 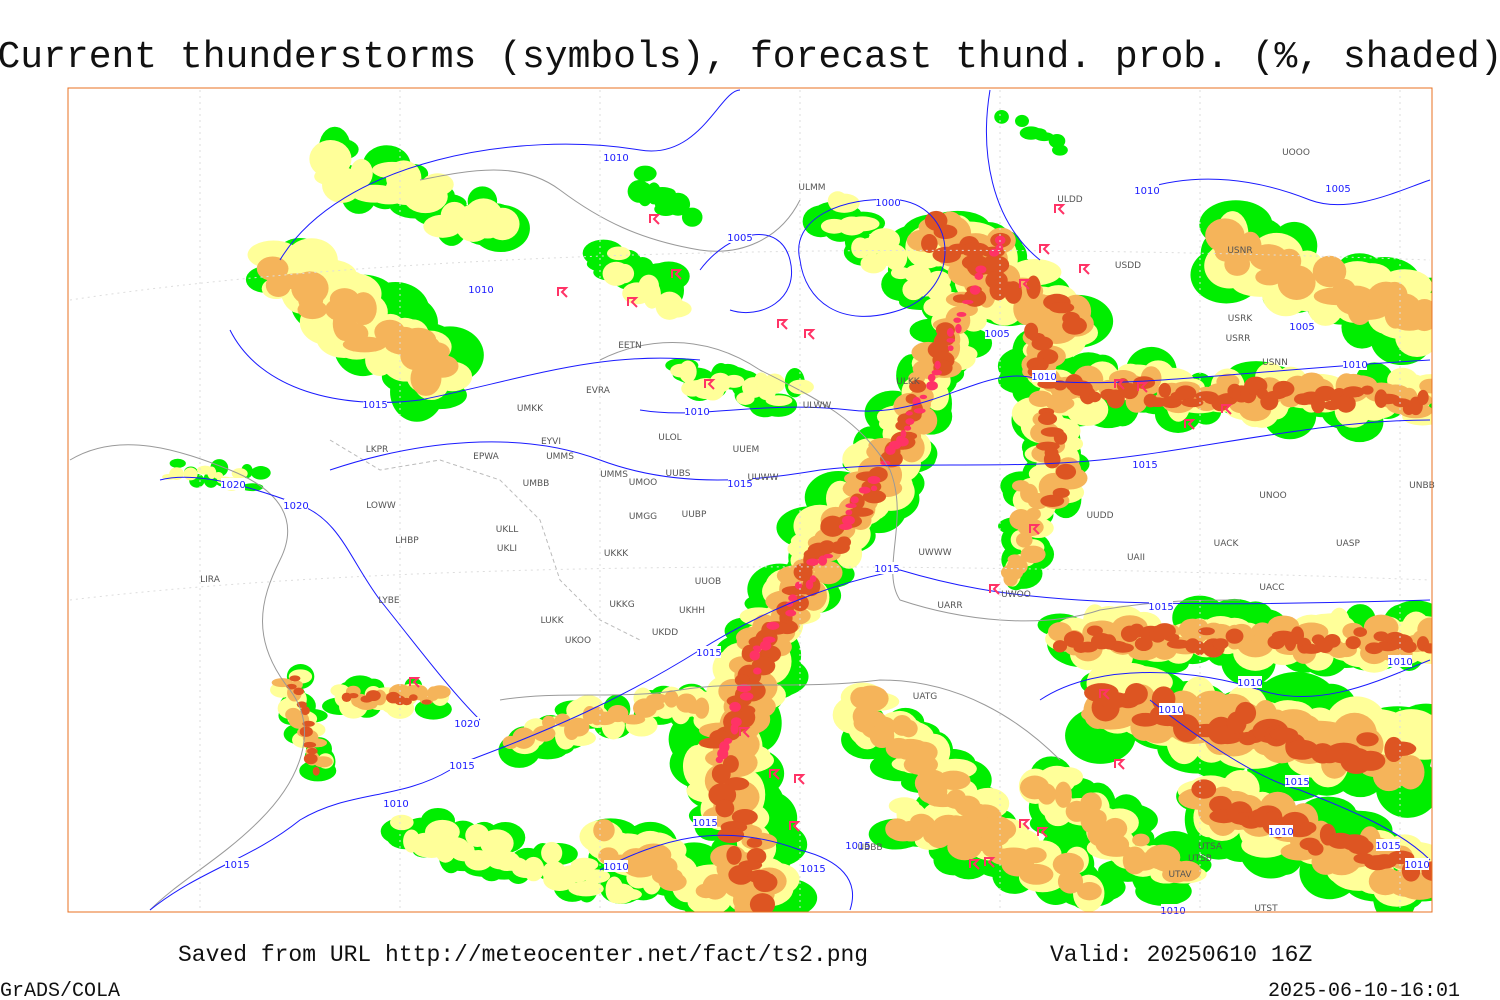 I want to click on isobar-label: 1020, so click(x=295, y=506).